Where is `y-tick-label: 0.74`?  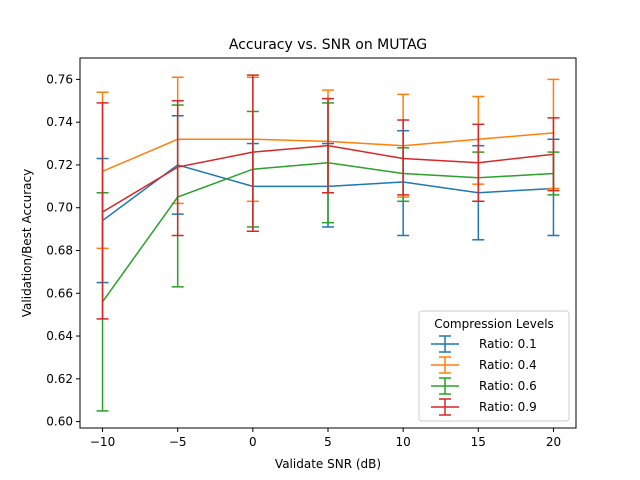 y-tick-label: 0.74 is located at coordinates (59, 122).